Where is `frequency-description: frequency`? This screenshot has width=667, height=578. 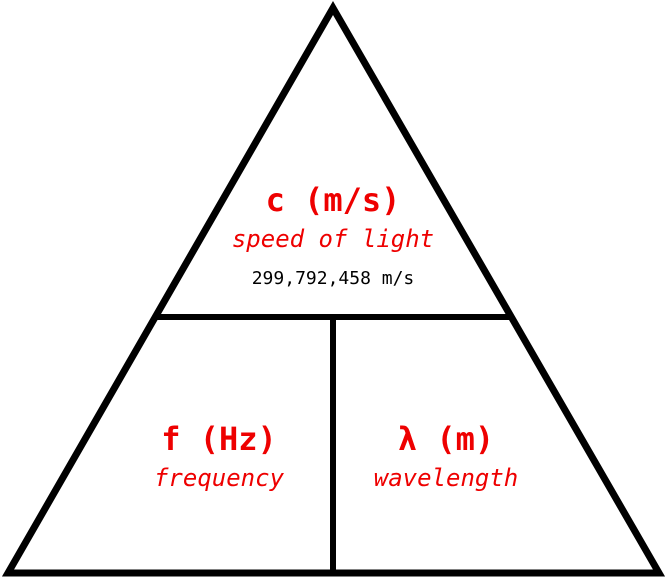 frequency-description: frequency is located at coordinates (219, 478).